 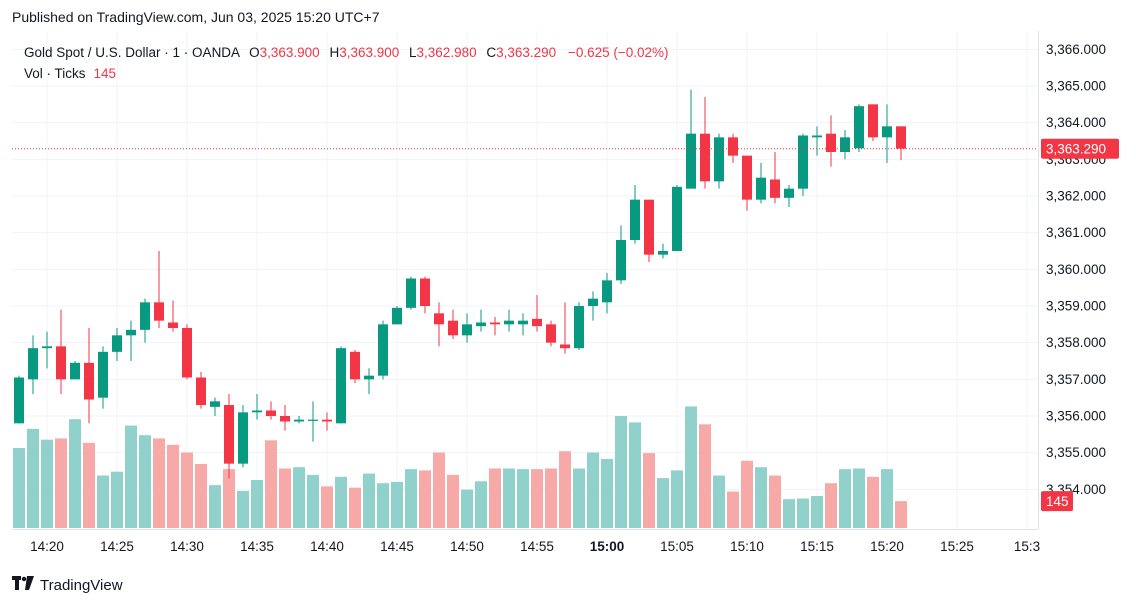 What do you see at coordinates (55, 73) in the screenshot?
I see `volume-legend-label: Vol · Ticks` at bounding box center [55, 73].